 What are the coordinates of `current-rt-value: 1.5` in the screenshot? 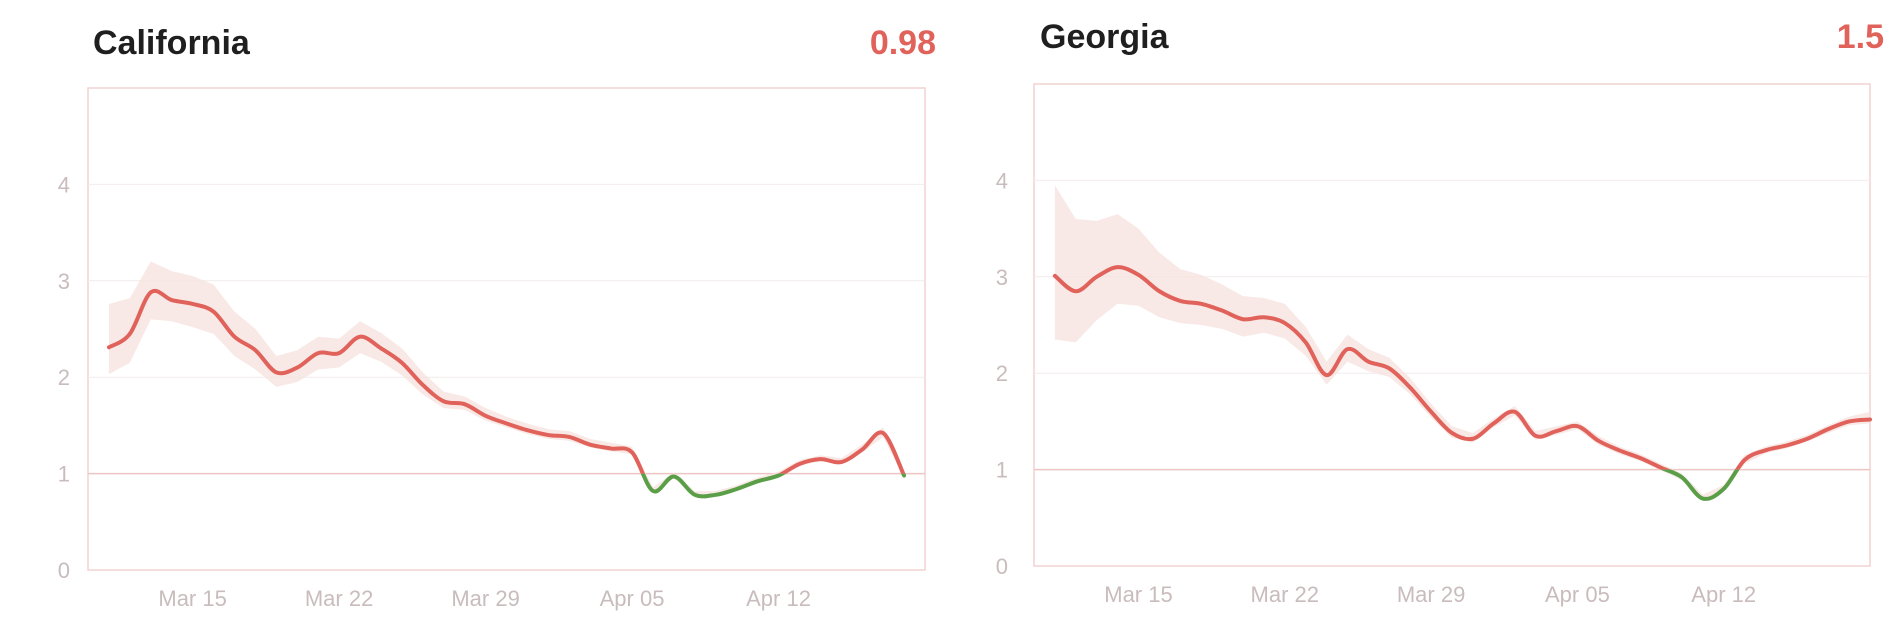 It's located at (1860, 37).